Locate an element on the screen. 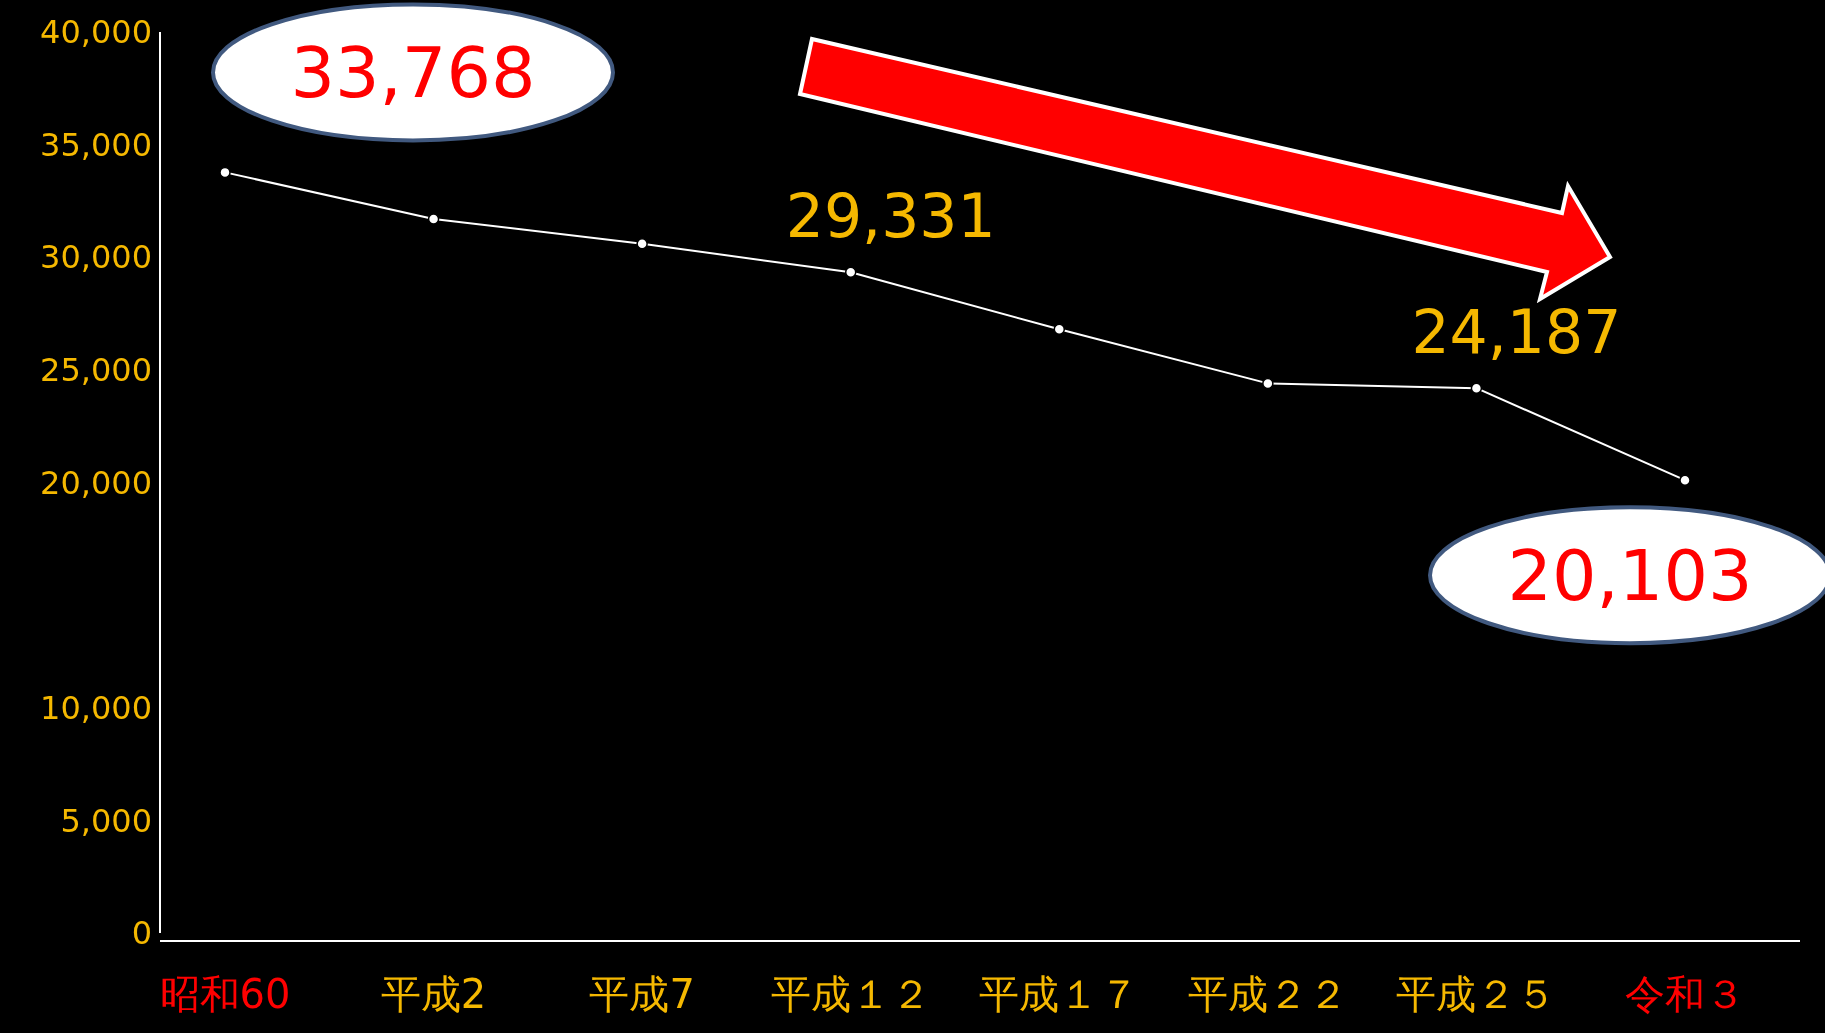 This screenshot has width=1825, height=1033. y-tick-label: 20,000 is located at coordinates (96, 482).